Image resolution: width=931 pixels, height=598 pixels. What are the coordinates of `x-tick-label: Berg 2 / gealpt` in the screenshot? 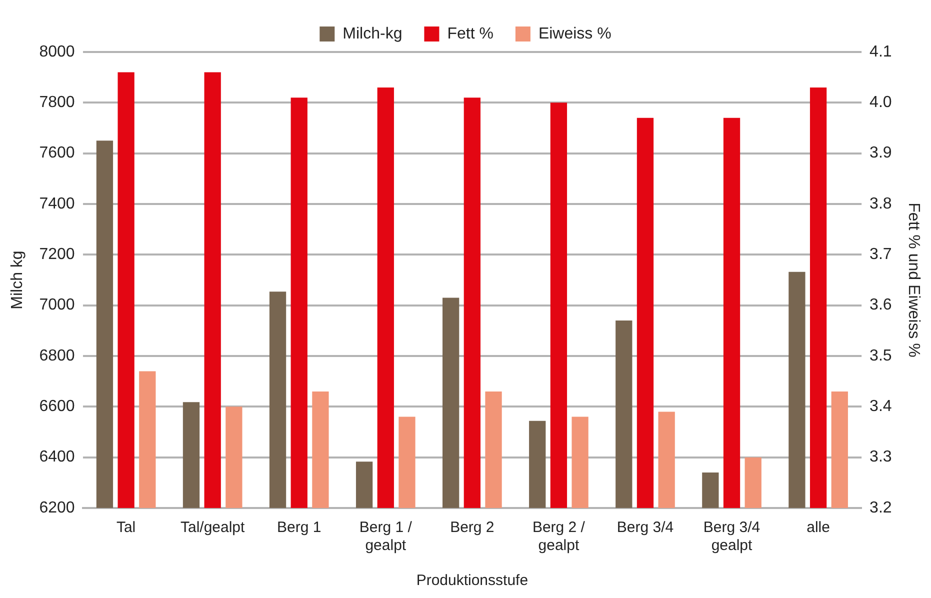 It's located at (559, 536).